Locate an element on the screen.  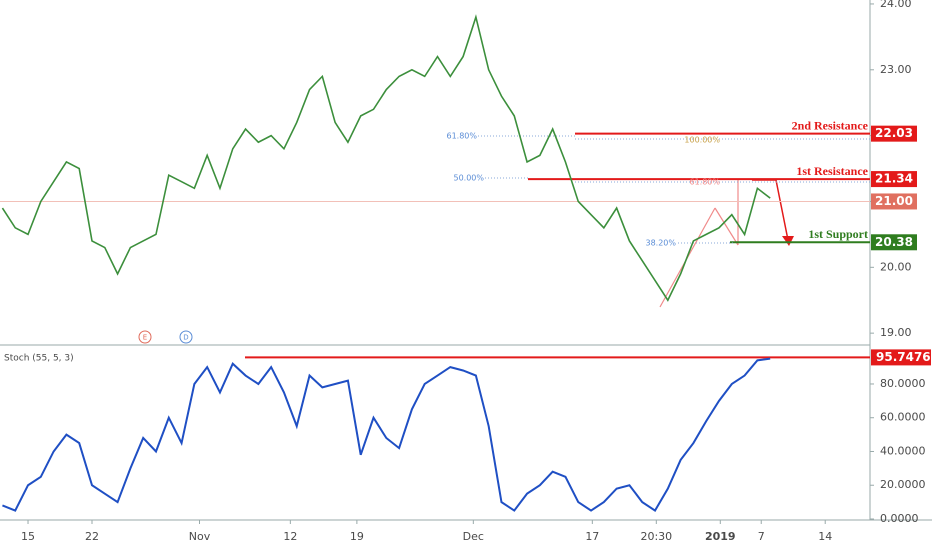
level-label: 1st Resistance is located at coordinates (832, 171).